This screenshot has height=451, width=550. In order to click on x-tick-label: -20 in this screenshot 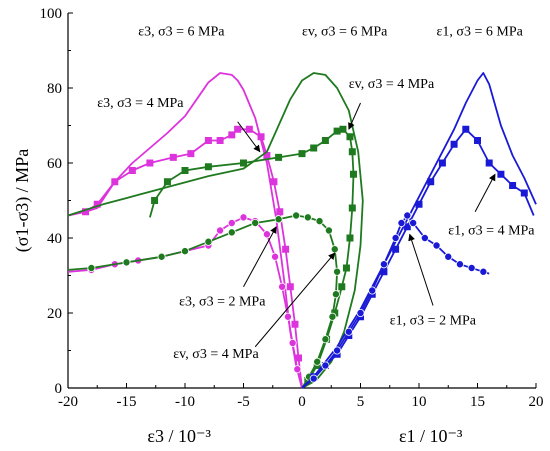, I will do `click(68, 402)`.